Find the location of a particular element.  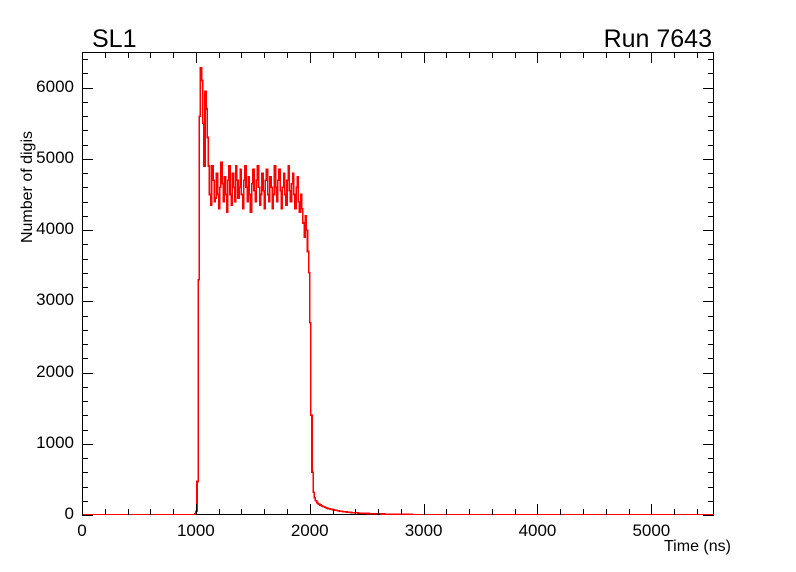

y-tick-label: 5000 is located at coordinates (55, 157).